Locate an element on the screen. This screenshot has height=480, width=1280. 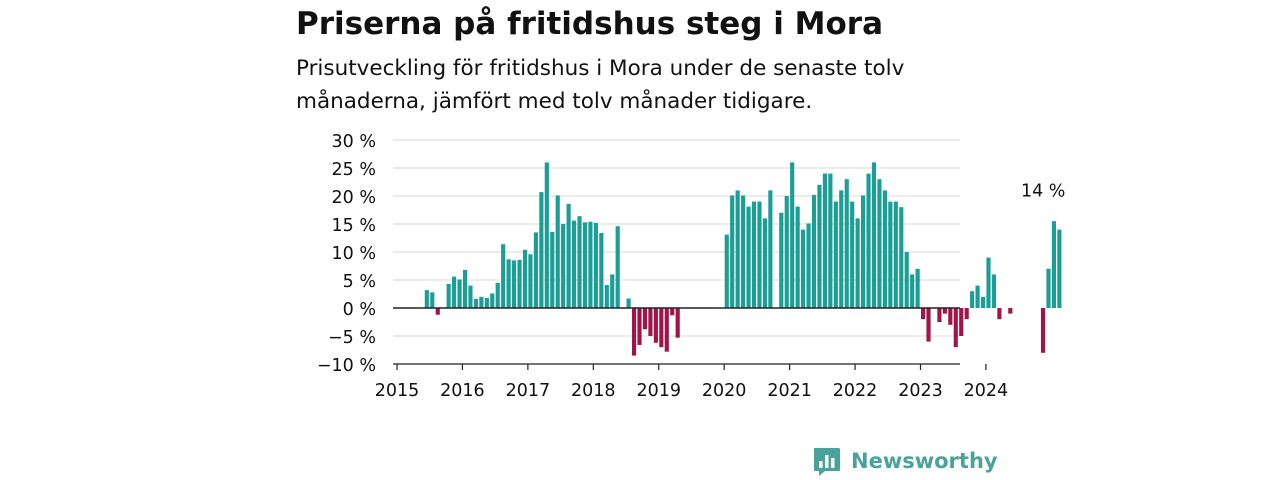
x-tick-label: 2015 is located at coordinates (397, 391).